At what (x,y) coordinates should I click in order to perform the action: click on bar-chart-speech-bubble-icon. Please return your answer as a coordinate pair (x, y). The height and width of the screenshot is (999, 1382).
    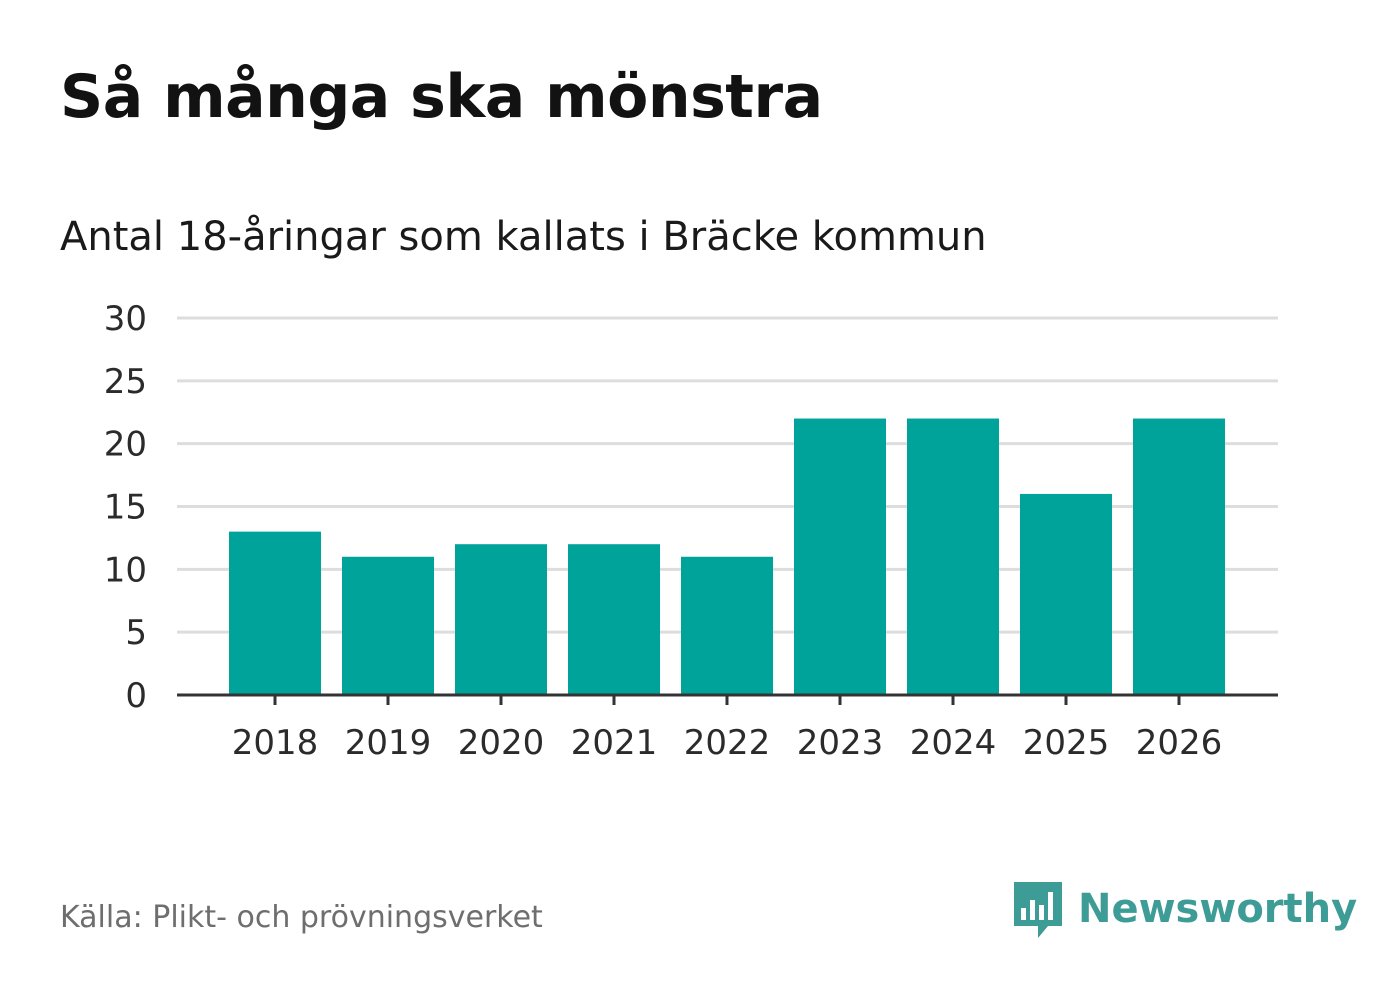
    Looking at the image, I should click on (1038, 910).